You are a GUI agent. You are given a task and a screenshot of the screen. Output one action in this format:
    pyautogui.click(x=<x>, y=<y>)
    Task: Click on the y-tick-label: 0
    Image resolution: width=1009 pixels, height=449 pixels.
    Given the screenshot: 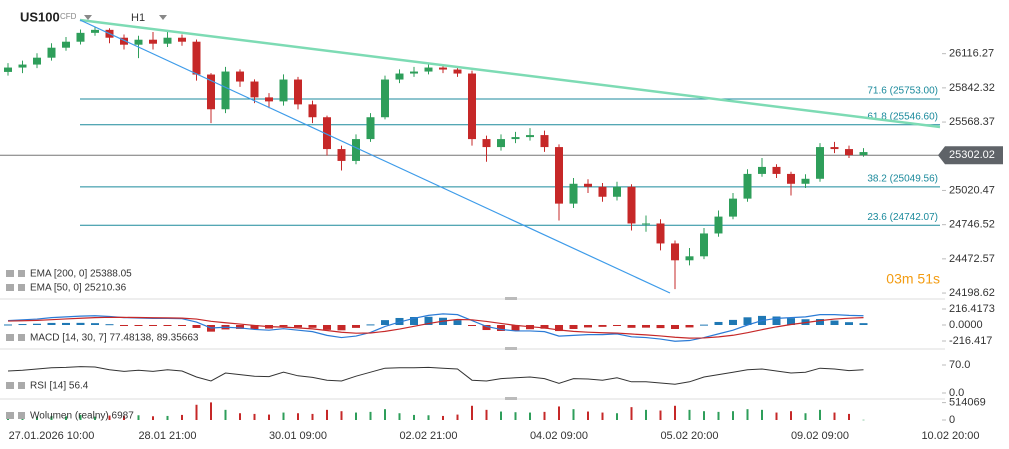 What is the action you would take?
    pyautogui.click(x=952, y=420)
    